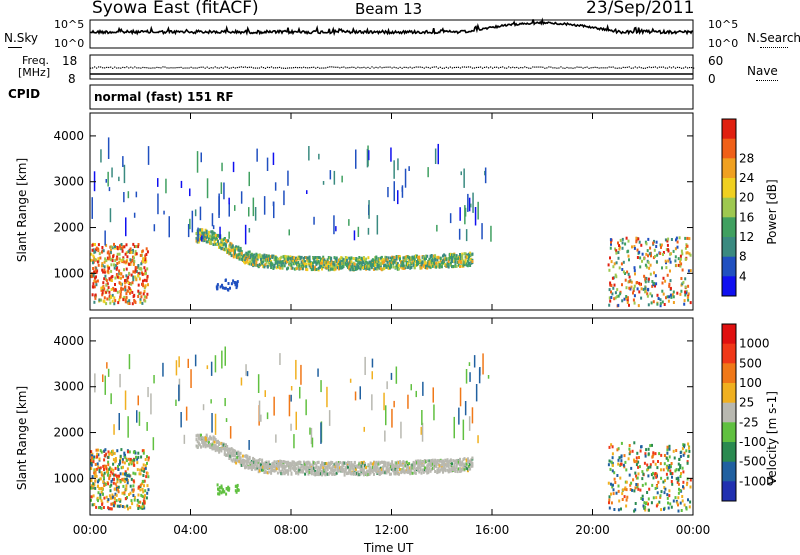 This screenshot has height=555, width=800. I want to click on power-colorbar-tick: 20, so click(746, 198).